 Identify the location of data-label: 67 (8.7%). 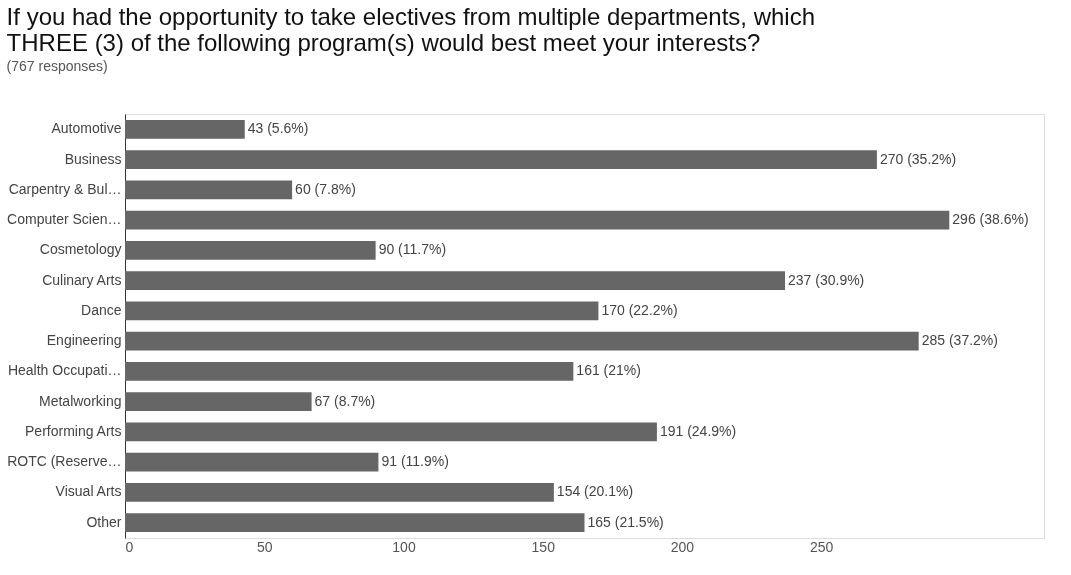
(345, 400).